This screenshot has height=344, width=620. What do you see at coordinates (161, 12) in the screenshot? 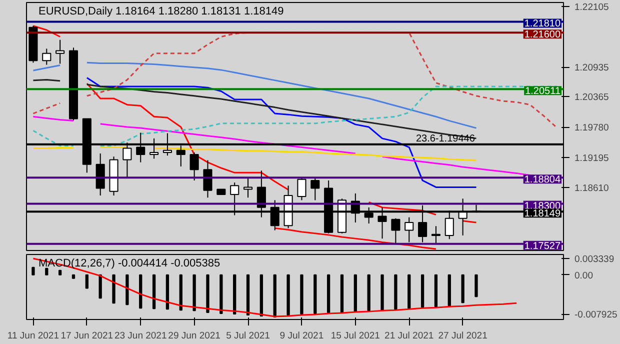
I see `chart-title: EURUSD,Daily 1.18164 1.18280 1.18131 1.18149` at bounding box center [161, 12].